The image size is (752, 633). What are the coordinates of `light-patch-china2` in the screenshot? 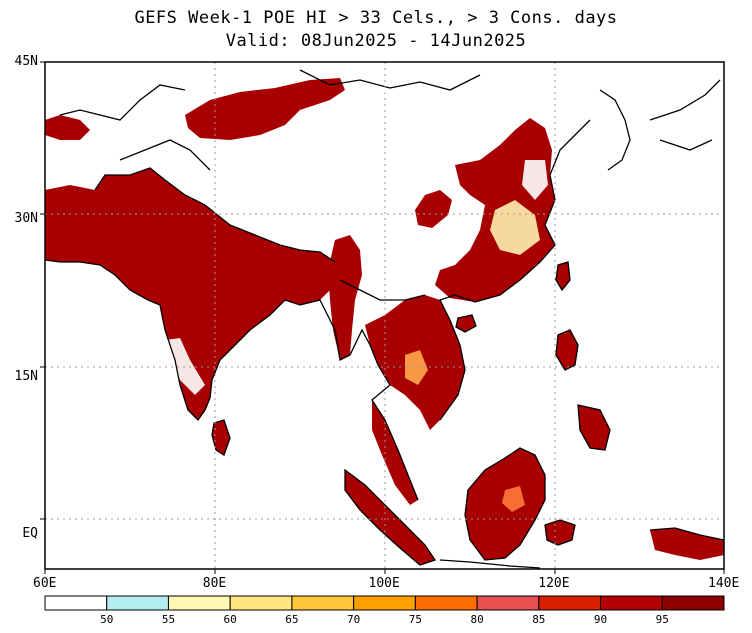 It's located at (535, 180).